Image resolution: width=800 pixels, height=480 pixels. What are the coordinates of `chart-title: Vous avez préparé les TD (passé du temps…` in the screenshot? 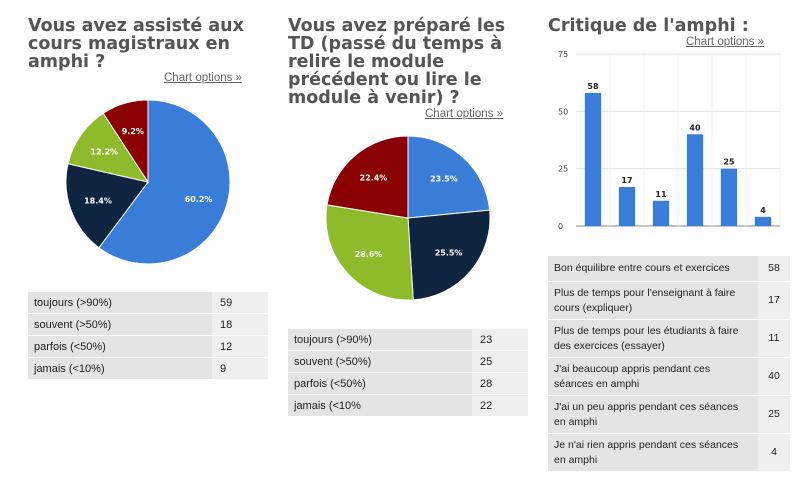 It's located at (397, 62).